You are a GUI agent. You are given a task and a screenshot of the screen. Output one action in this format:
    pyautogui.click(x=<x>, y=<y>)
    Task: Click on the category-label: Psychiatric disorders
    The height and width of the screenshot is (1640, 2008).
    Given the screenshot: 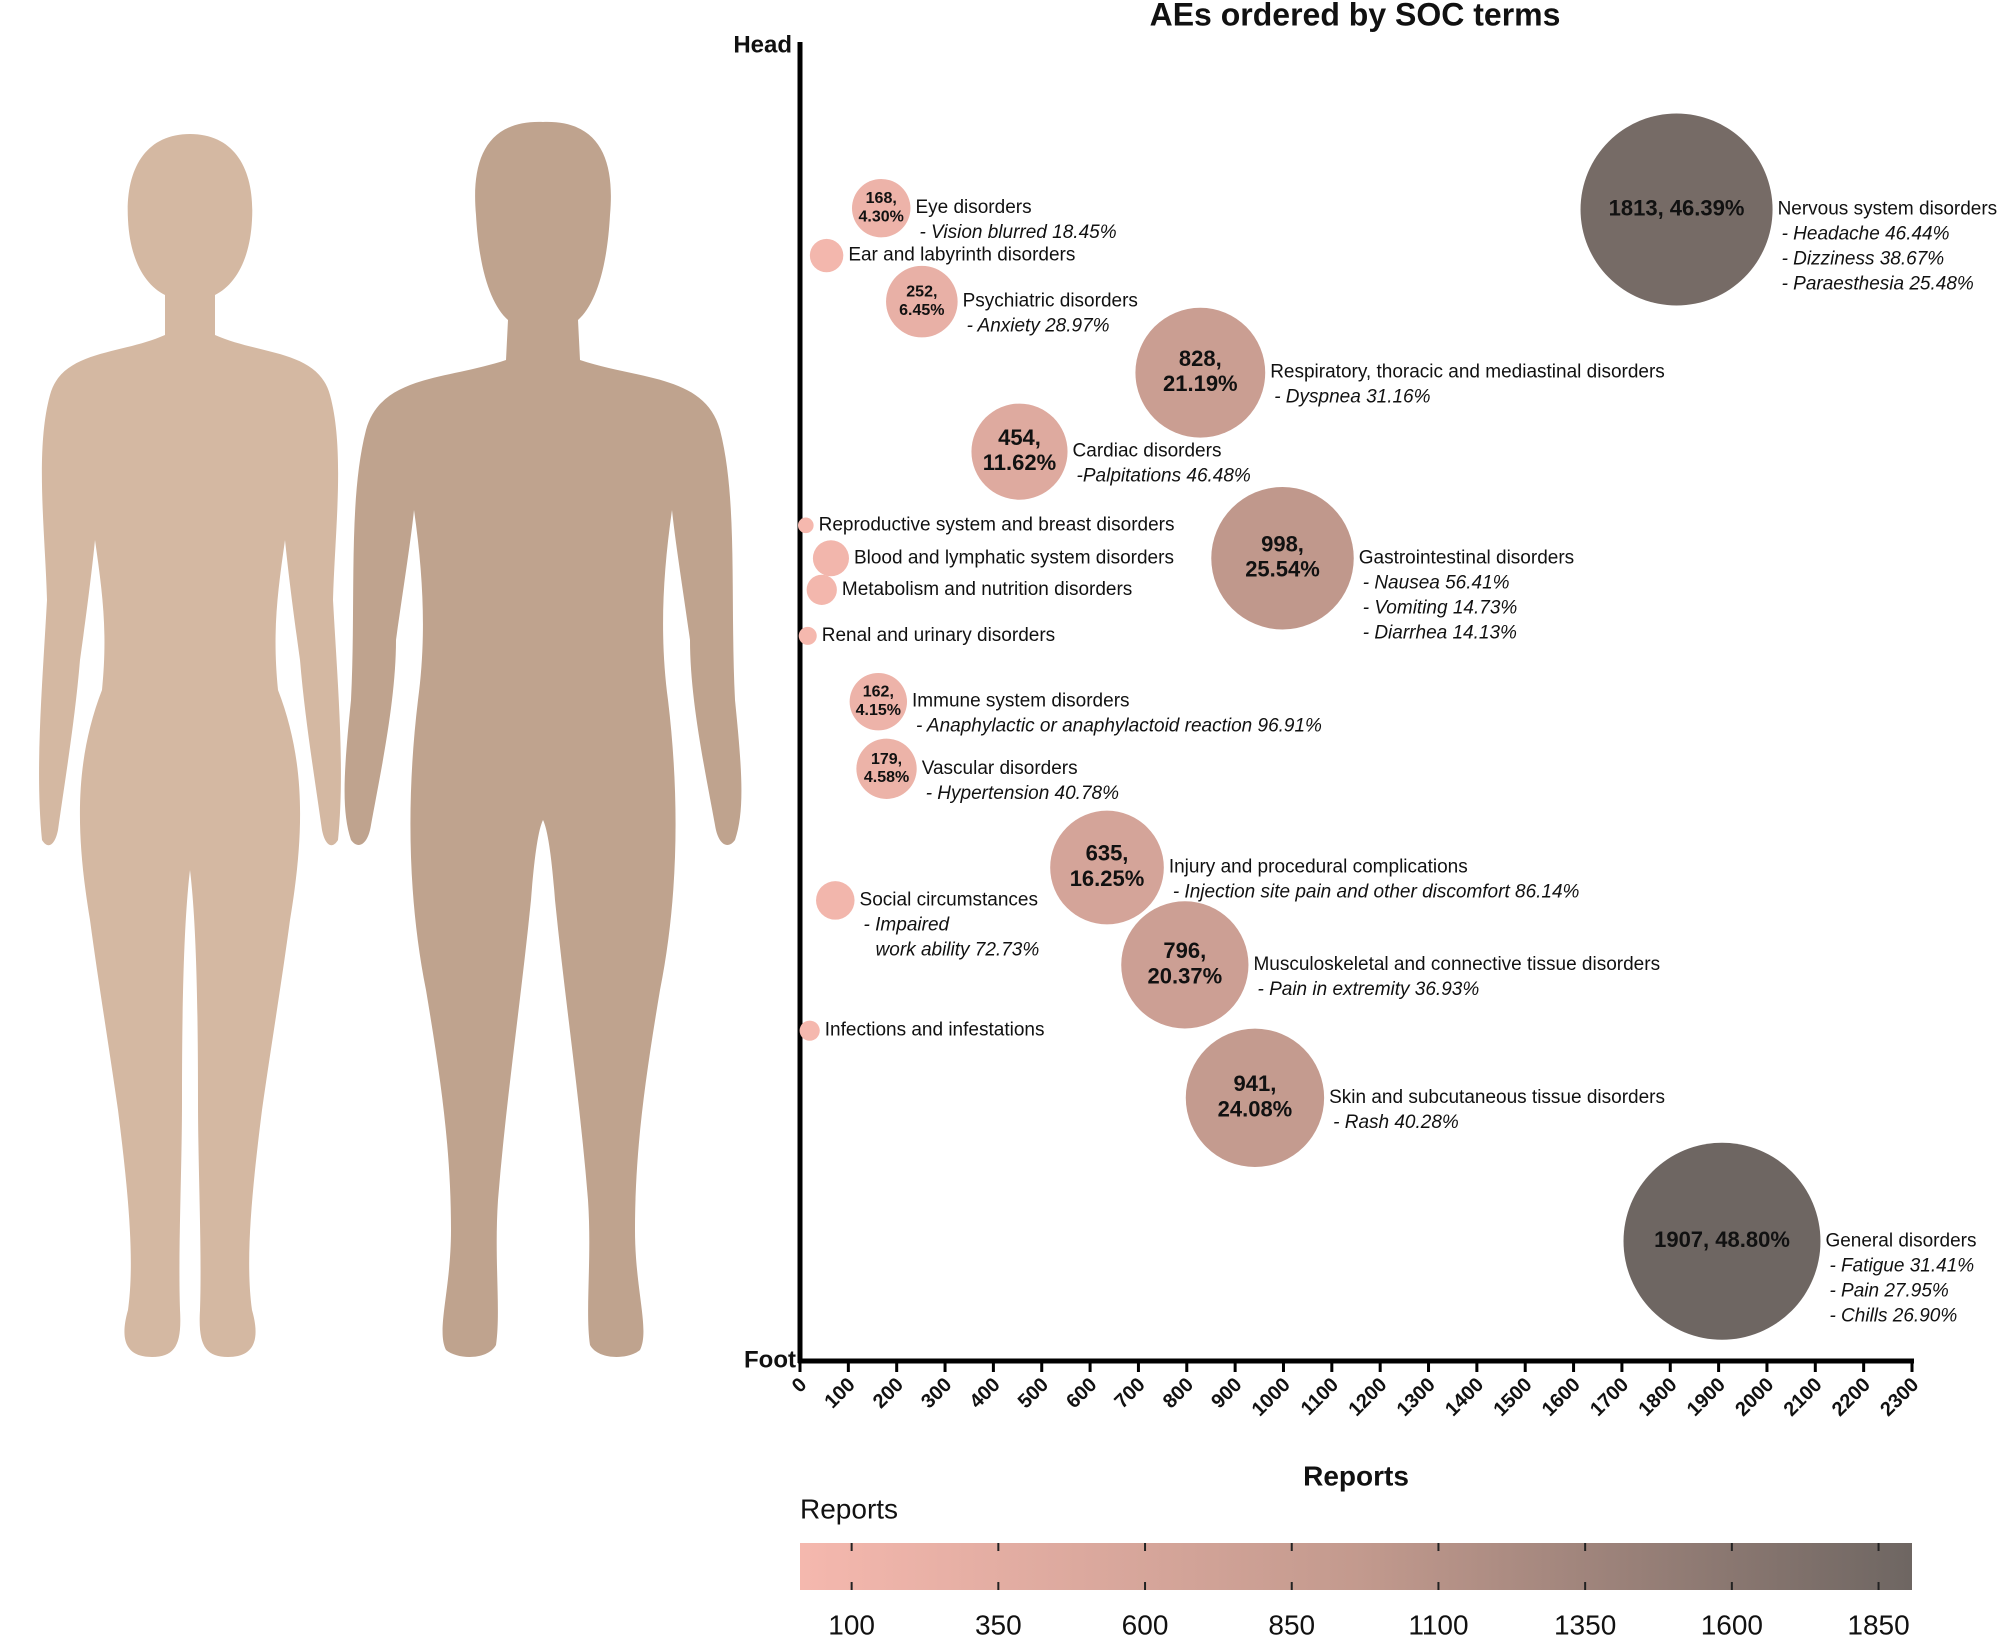 What is the action you would take?
    pyautogui.click(x=1050, y=301)
    